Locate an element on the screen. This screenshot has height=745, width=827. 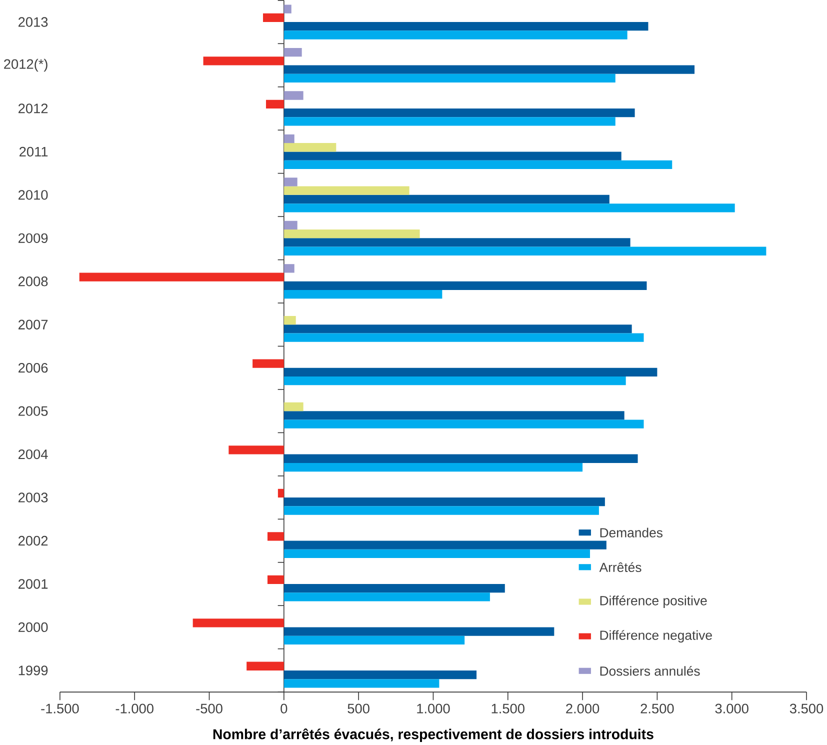
y-tick-label: 2007 is located at coordinates (33, 325).